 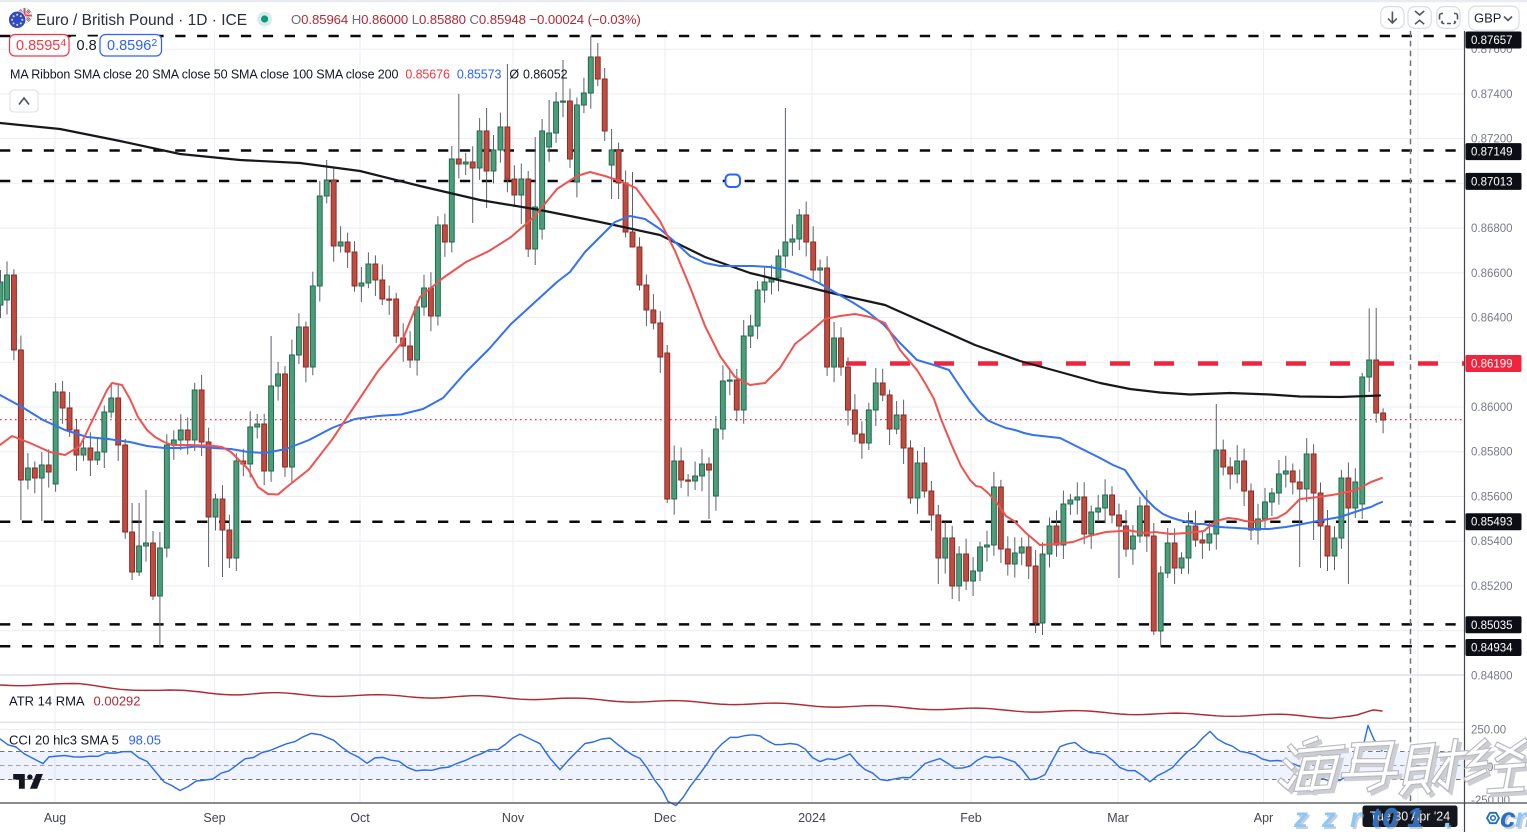 I want to click on svg-text: Aug, so click(x=55, y=818).